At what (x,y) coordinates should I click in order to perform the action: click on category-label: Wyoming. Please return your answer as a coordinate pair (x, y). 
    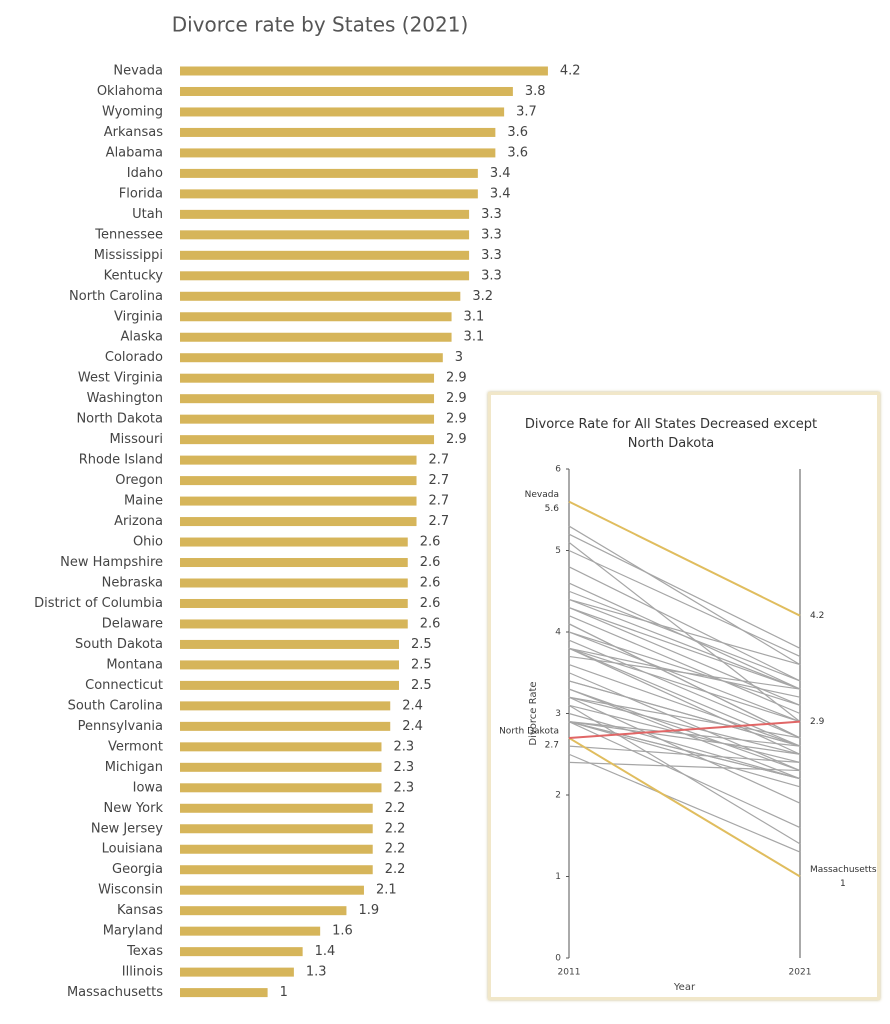
    Looking at the image, I should click on (132, 111).